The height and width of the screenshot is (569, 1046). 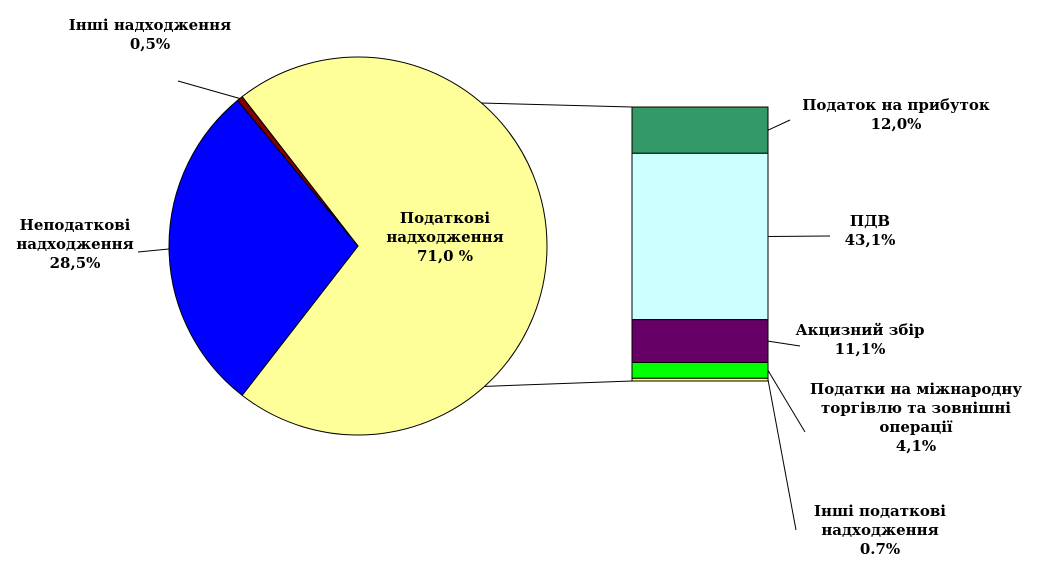 I want to click on pie-slice-неподаткові-надходження, so click(x=263, y=248).